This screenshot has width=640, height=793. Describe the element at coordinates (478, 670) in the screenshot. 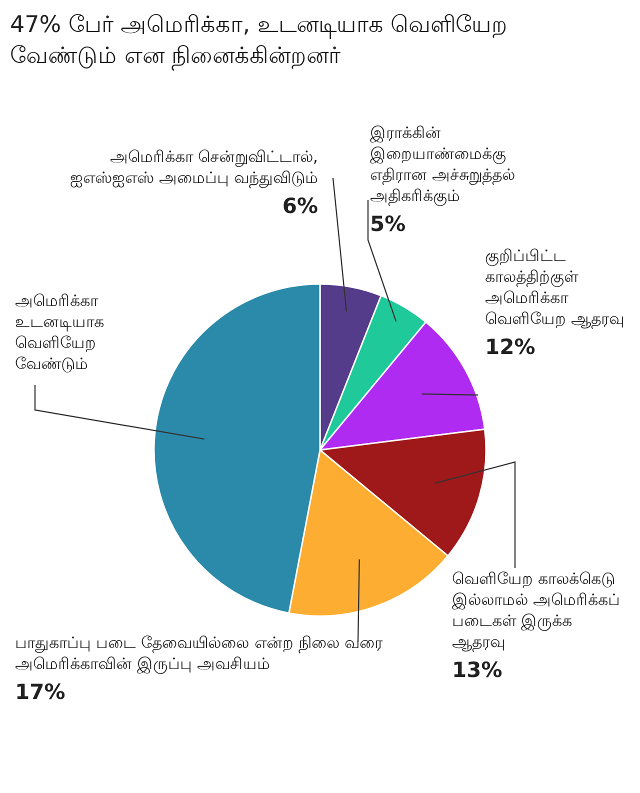

I see `data-label: 13%` at that location.